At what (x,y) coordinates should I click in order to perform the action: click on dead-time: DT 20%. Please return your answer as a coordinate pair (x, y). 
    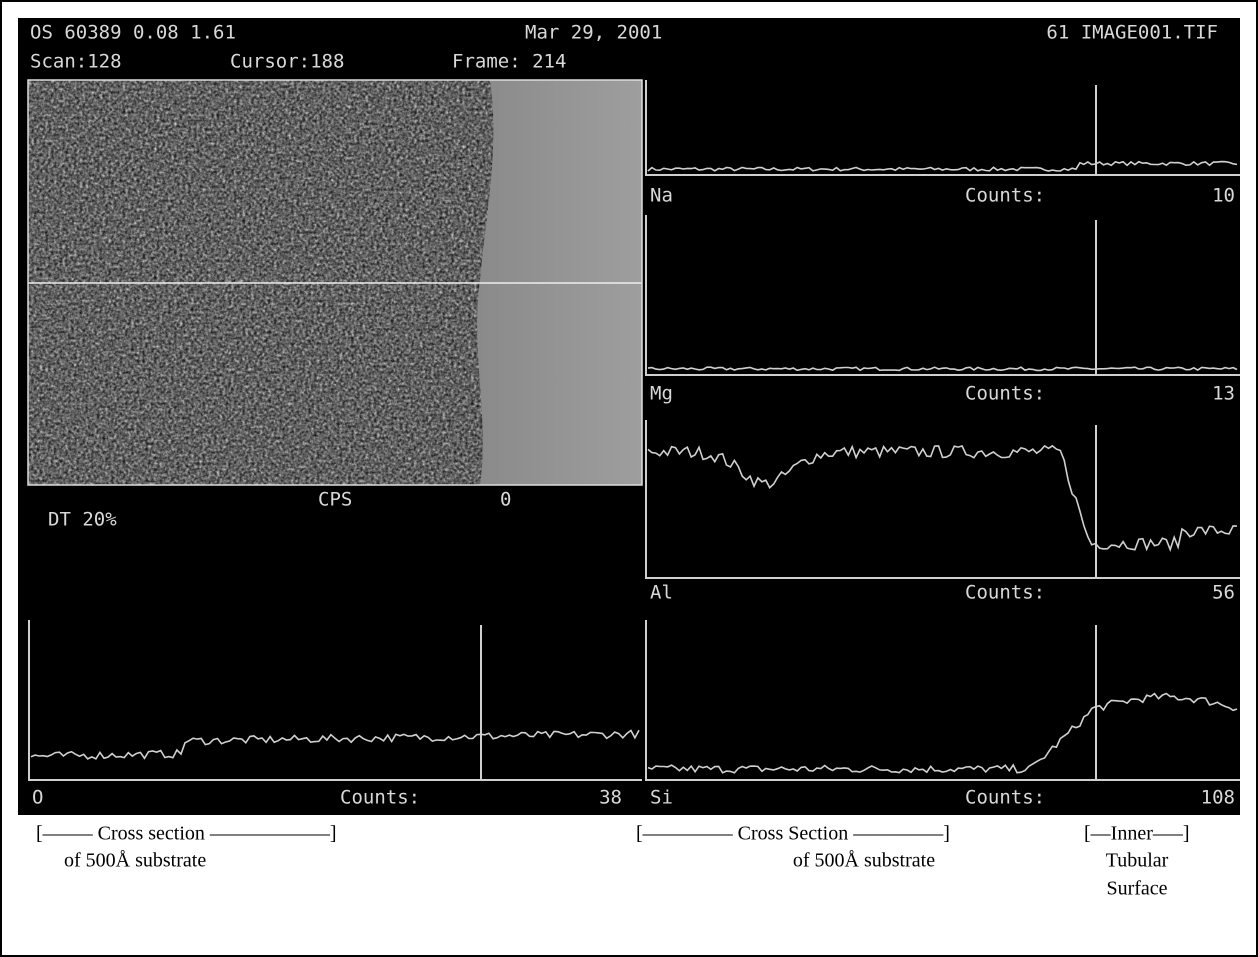
    Looking at the image, I should click on (82, 520).